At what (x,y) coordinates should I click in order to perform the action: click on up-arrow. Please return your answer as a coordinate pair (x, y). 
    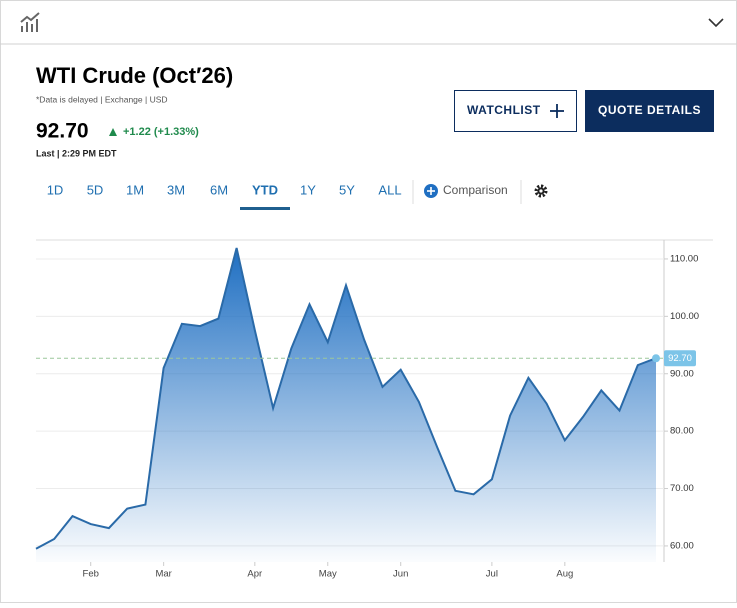
    Looking at the image, I should click on (113, 132).